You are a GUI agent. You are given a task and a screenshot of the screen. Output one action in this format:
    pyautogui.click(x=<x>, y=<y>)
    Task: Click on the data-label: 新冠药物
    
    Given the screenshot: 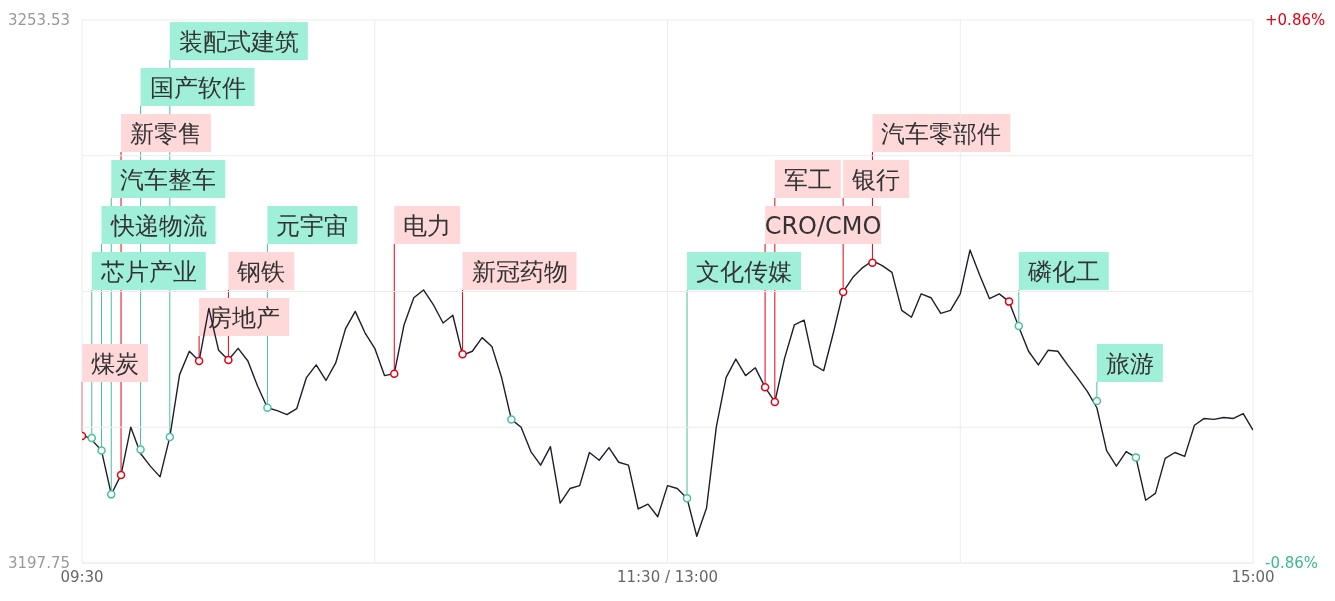 What is the action you would take?
    pyautogui.click(x=519, y=272)
    